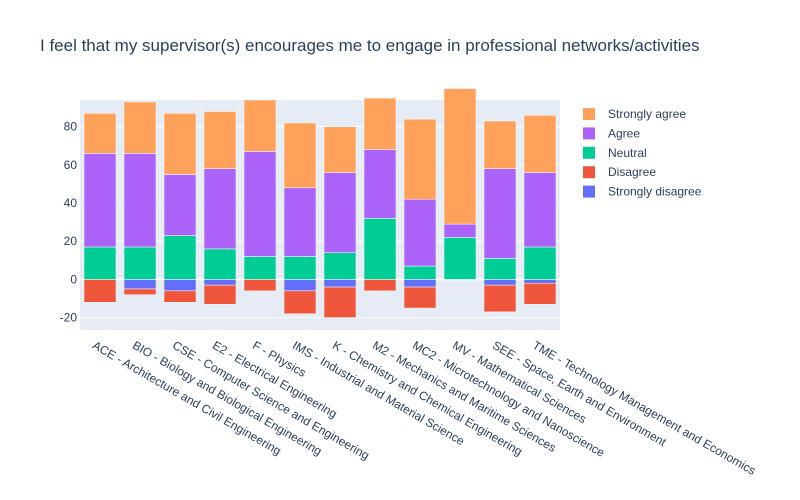  What do you see at coordinates (69, 318) in the screenshot?
I see `y-tick-label: -20` at bounding box center [69, 318].